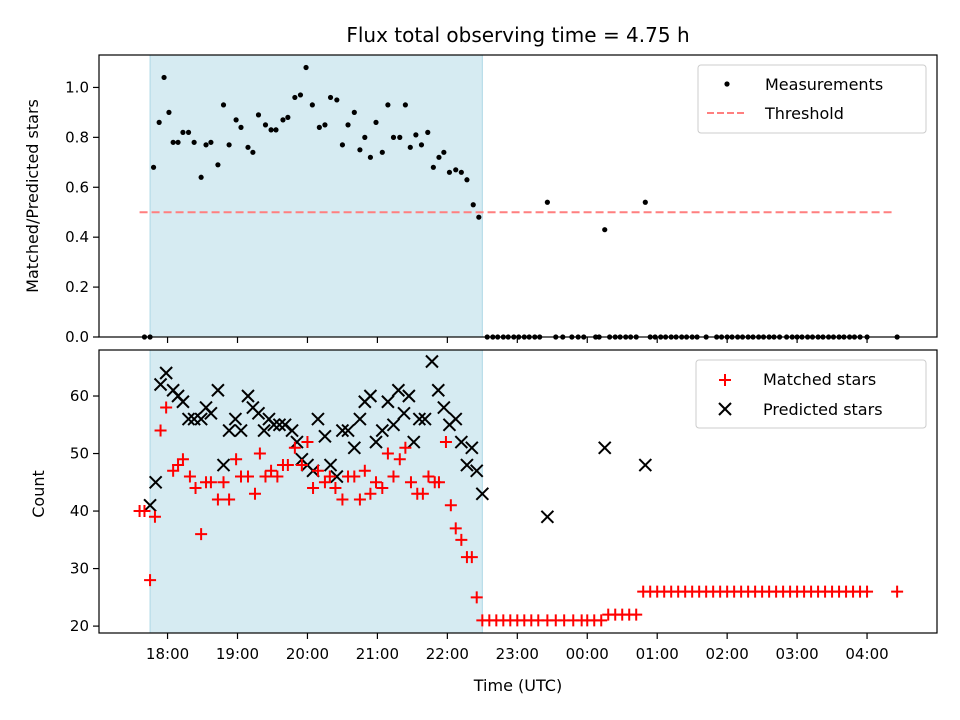 The height and width of the screenshot is (720, 960). Describe the element at coordinates (79, 396) in the screenshot. I see `y-tick-label: 60` at that location.